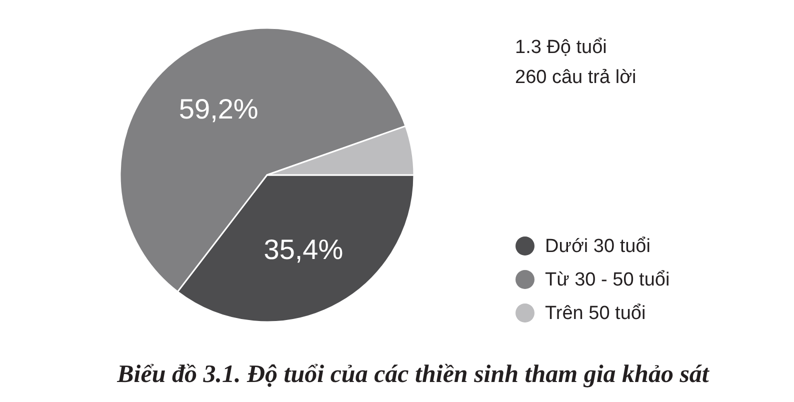  Describe the element at coordinates (607, 279) in the screenshot. I see `legend-label: Từ 30 - 50 tuổi` at that location.